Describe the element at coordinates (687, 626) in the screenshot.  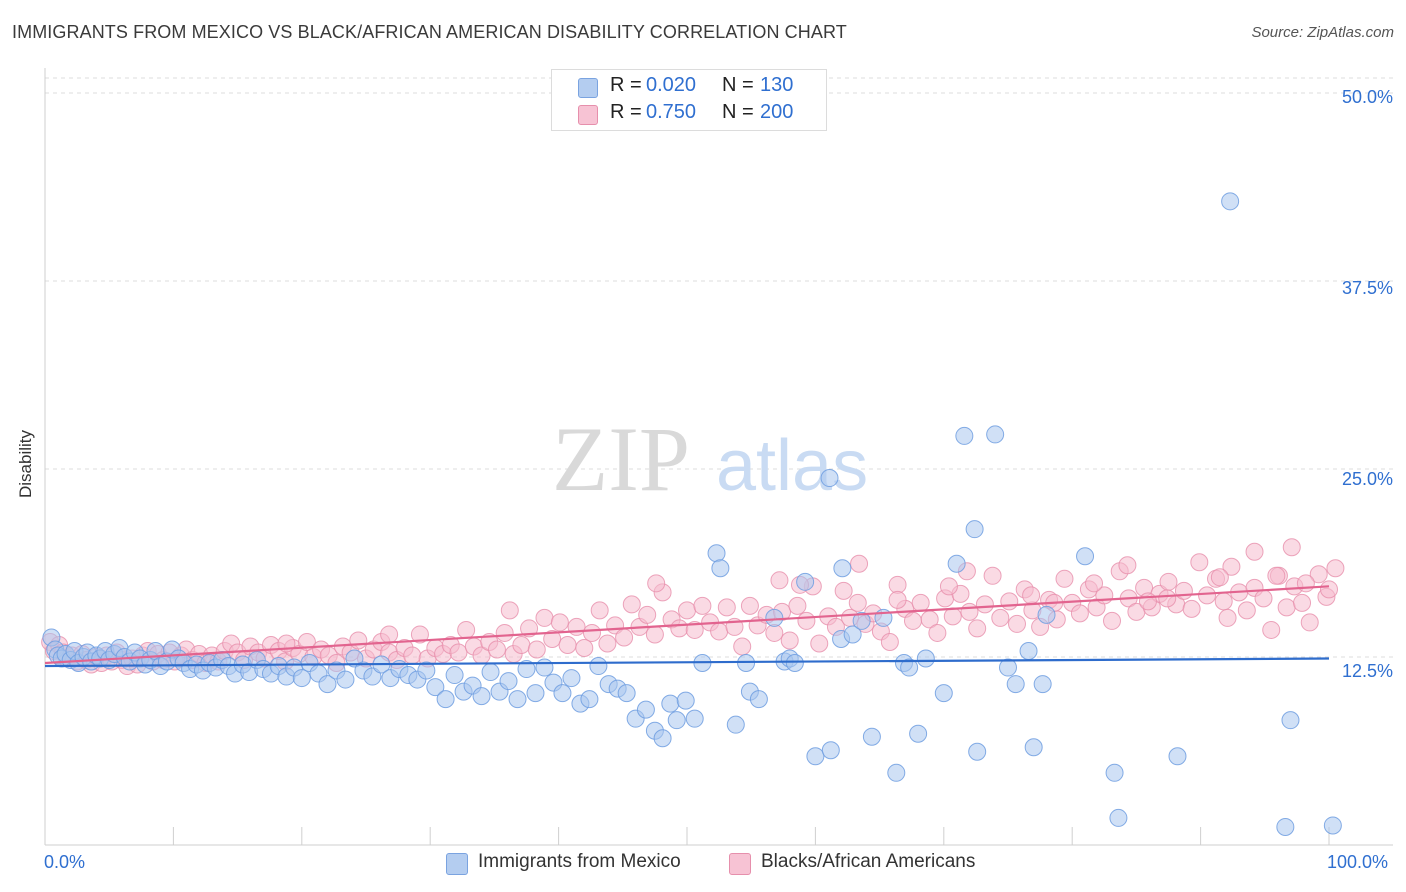
I see `trend-lines` at that location.